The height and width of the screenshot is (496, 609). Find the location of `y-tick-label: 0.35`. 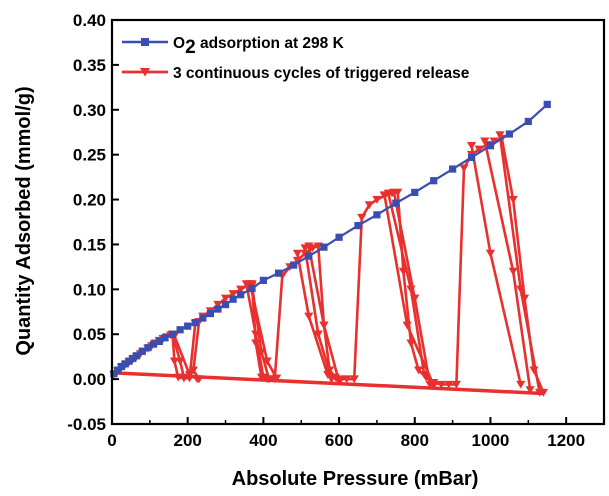

y-tick-label: 0.35 is located at coordinates (89, 65).